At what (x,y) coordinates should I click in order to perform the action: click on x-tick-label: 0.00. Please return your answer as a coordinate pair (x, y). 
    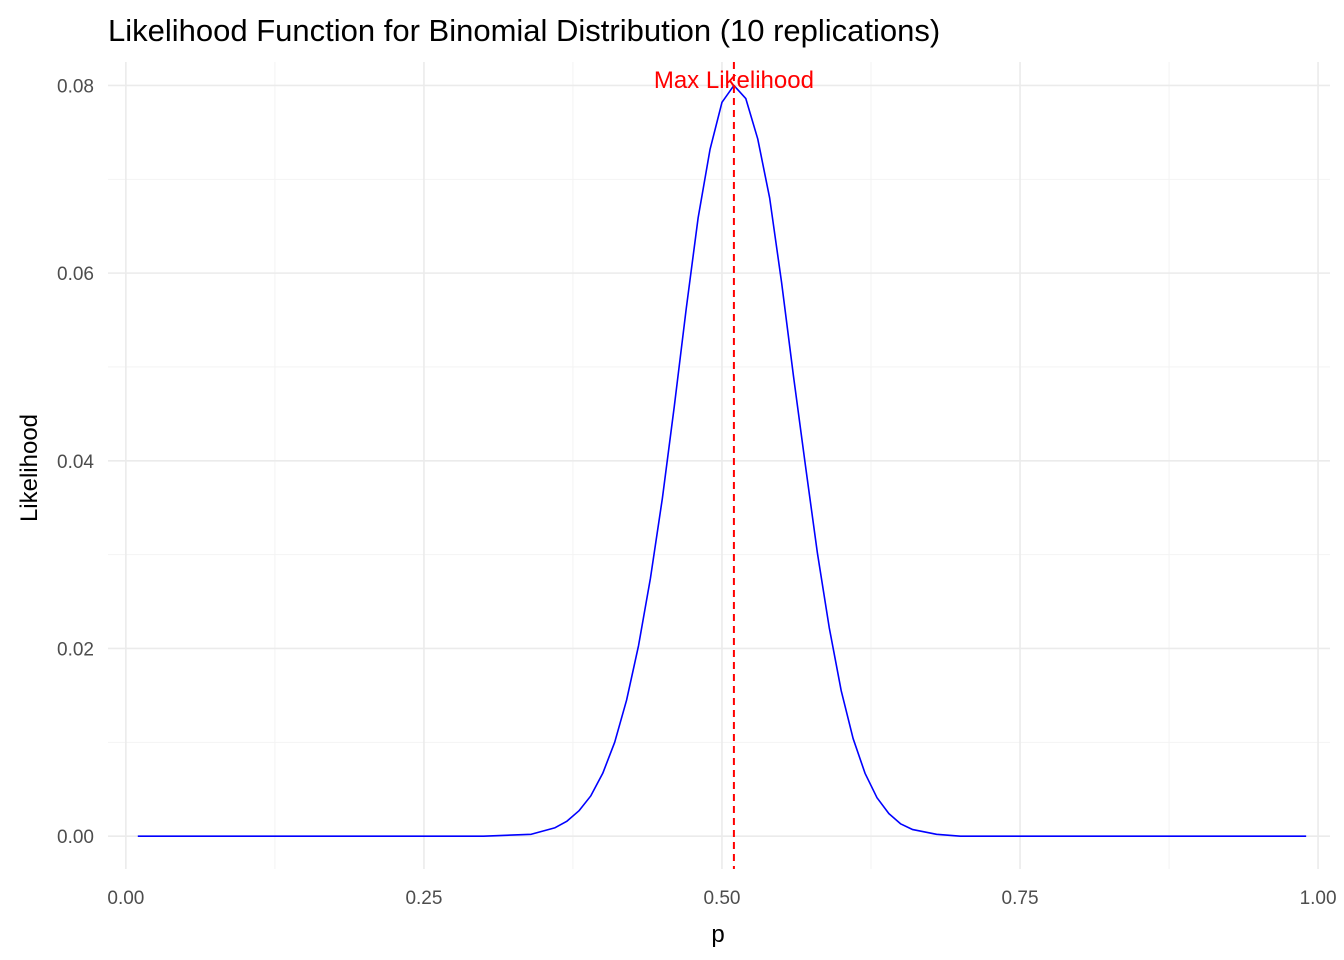
    Looking at the image, I should click on (125, 898).